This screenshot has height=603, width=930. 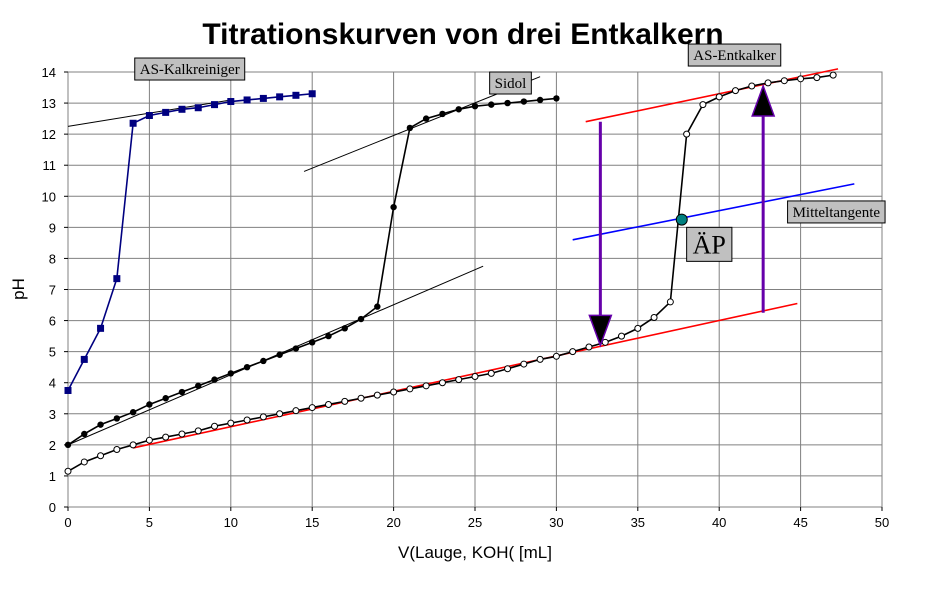 I want to click on x-tick-label-7: 35, so click(x=638, y=522).